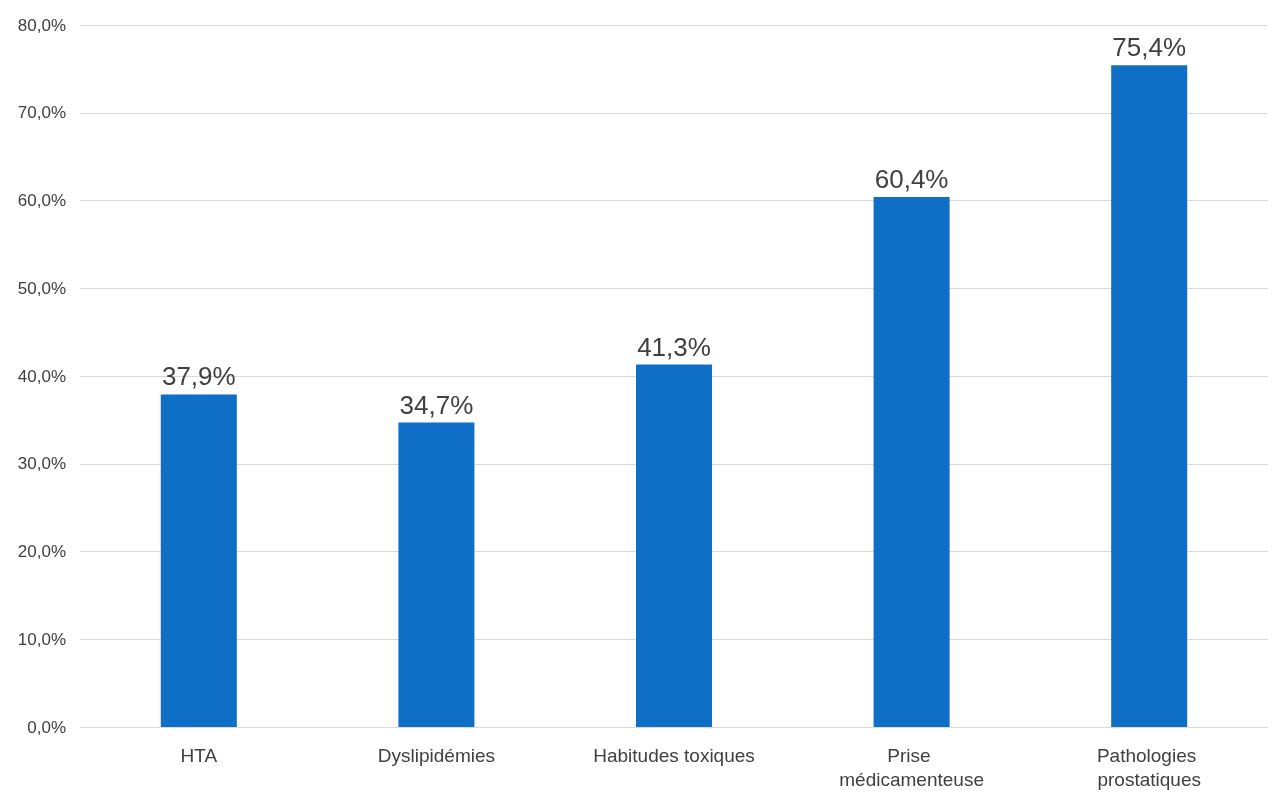 This screenshot has height=796, width=1278. I want to click on y-tick-label: 30,0%, so click(41, 464).